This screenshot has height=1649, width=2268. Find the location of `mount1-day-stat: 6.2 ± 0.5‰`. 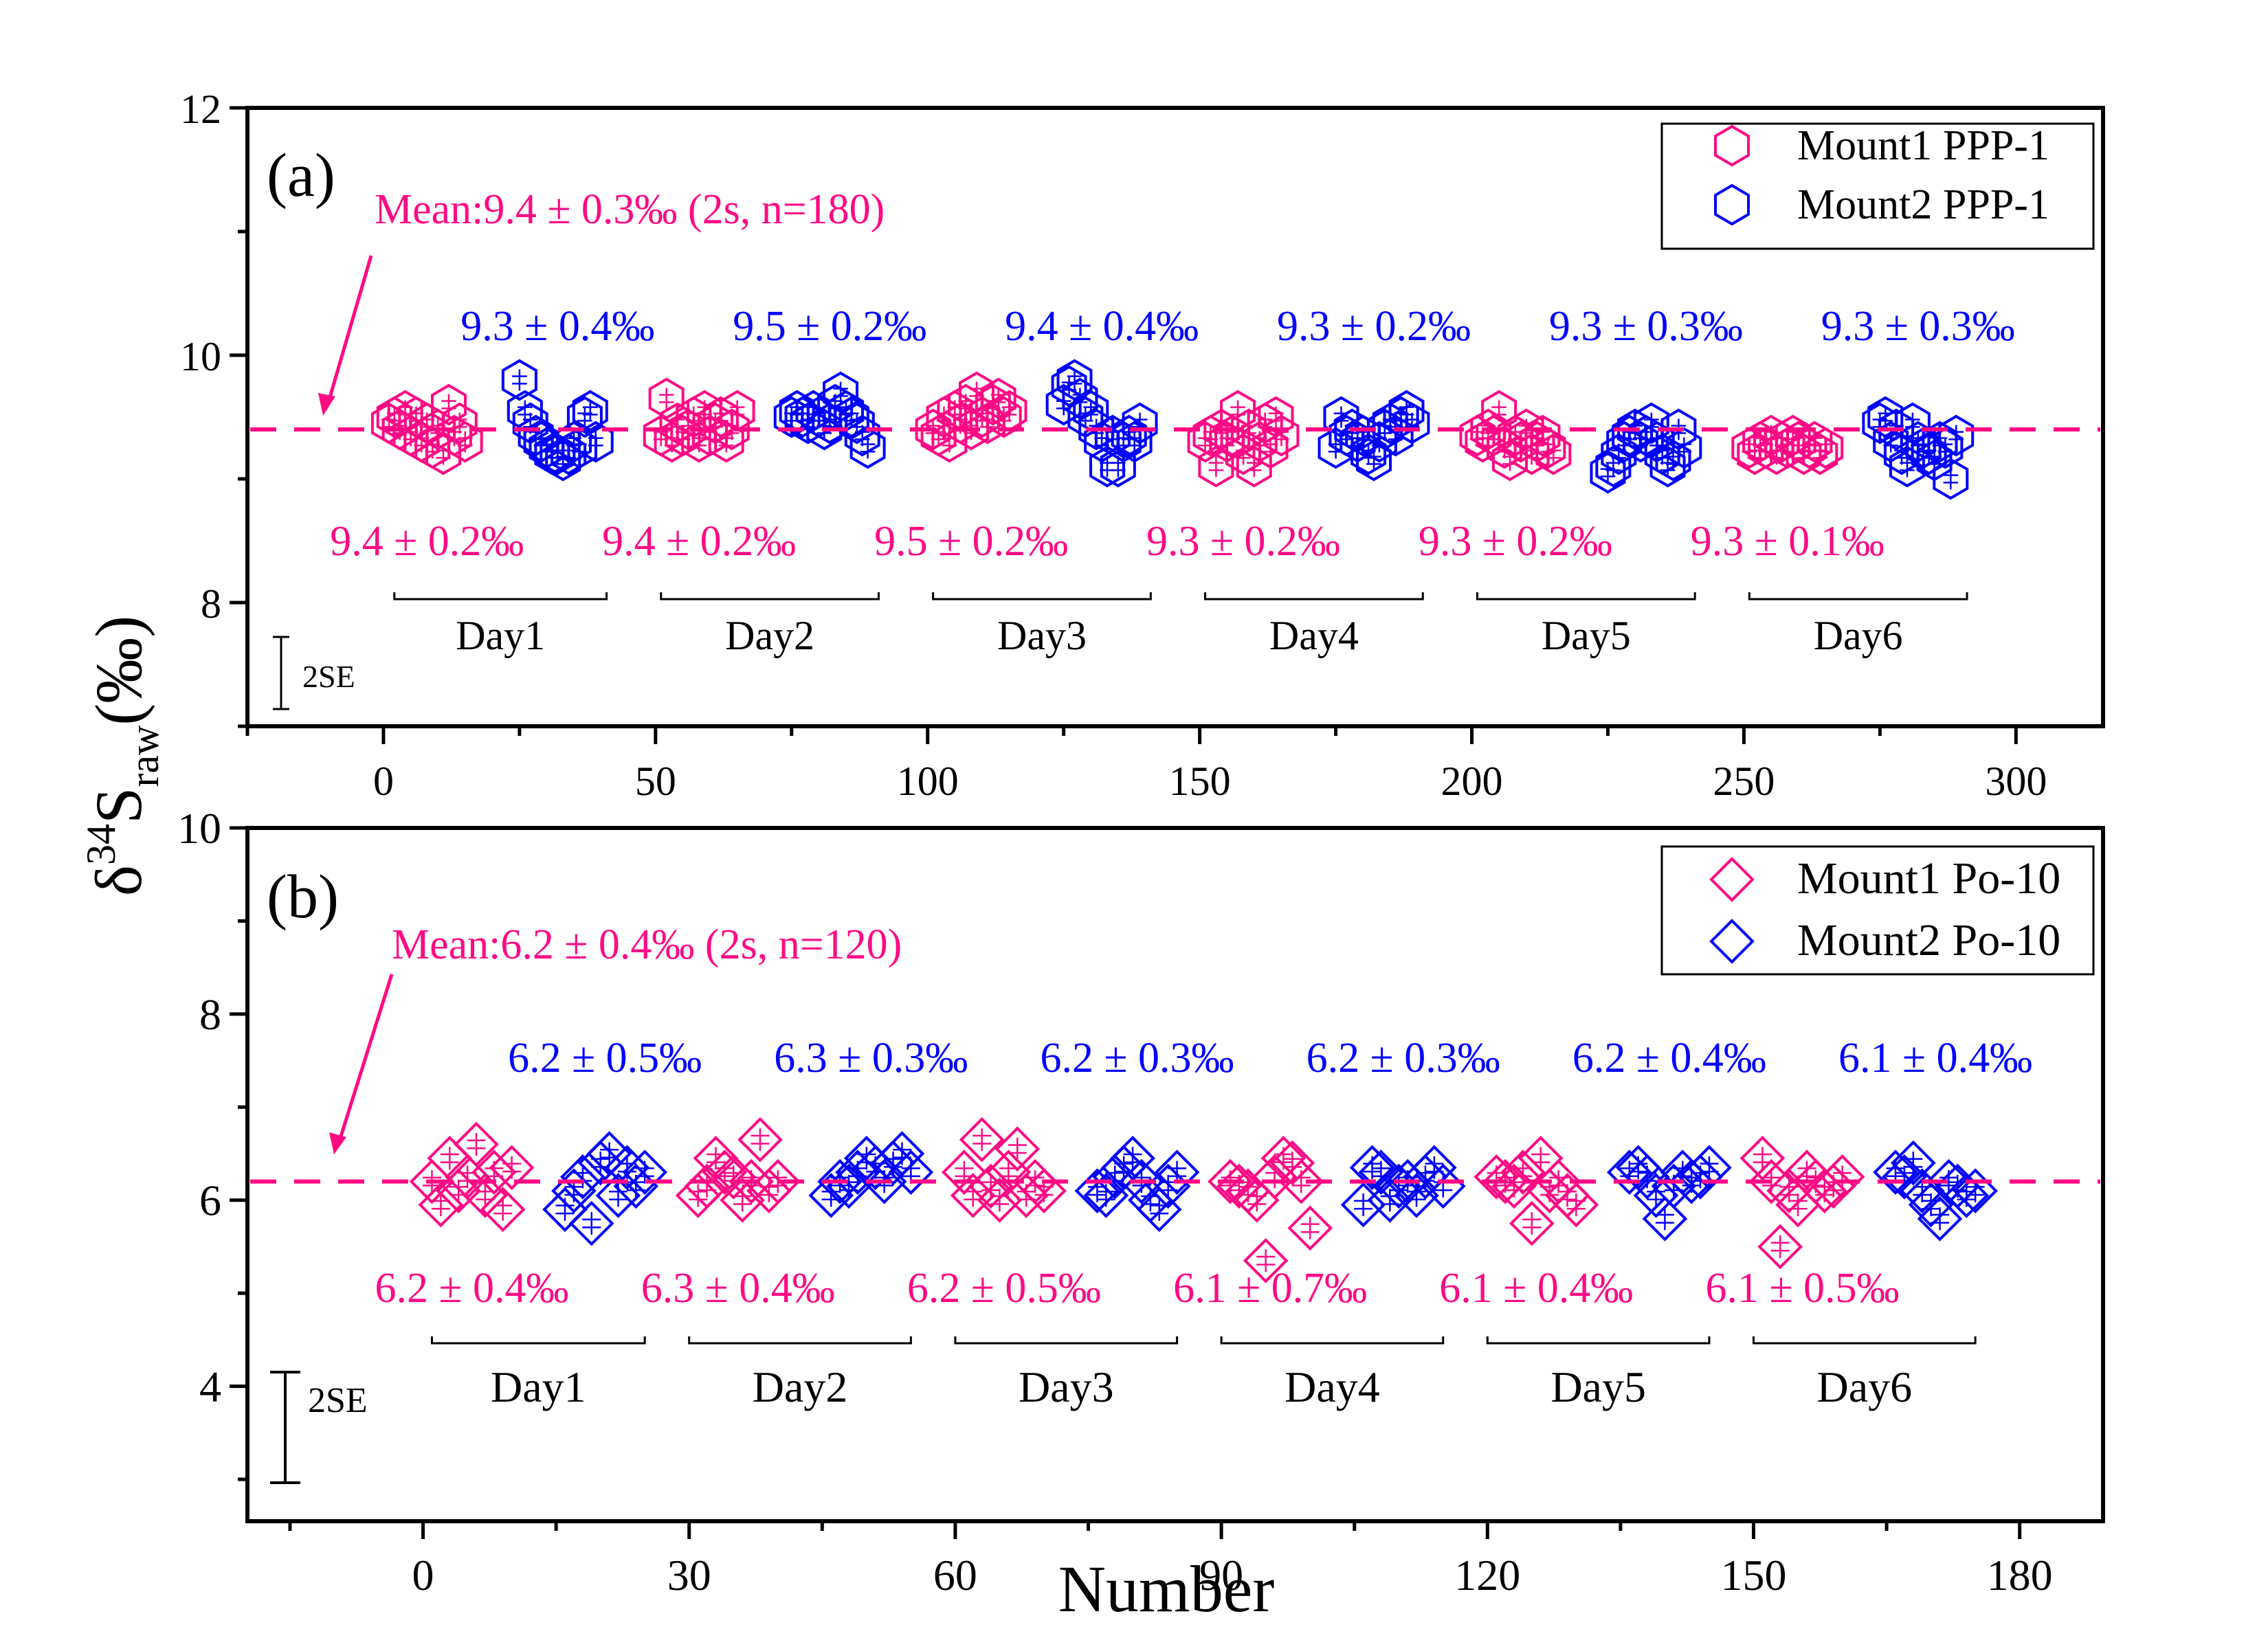

mount1-day-stat: 6.2 ± 0.5‰ is located at coordinates (1004, 1288).